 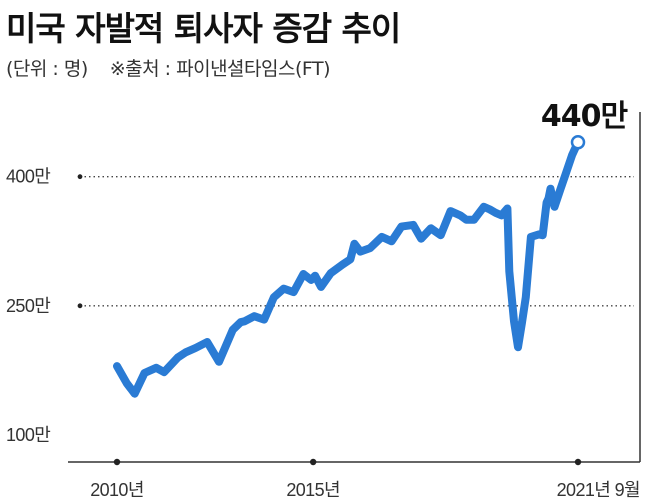 What do you see at coordinates (220, 69) in the screenshot?
I see `source-note: ※출처 : 파이낸셜타임스(FT)` at bounding box center [220, 69].